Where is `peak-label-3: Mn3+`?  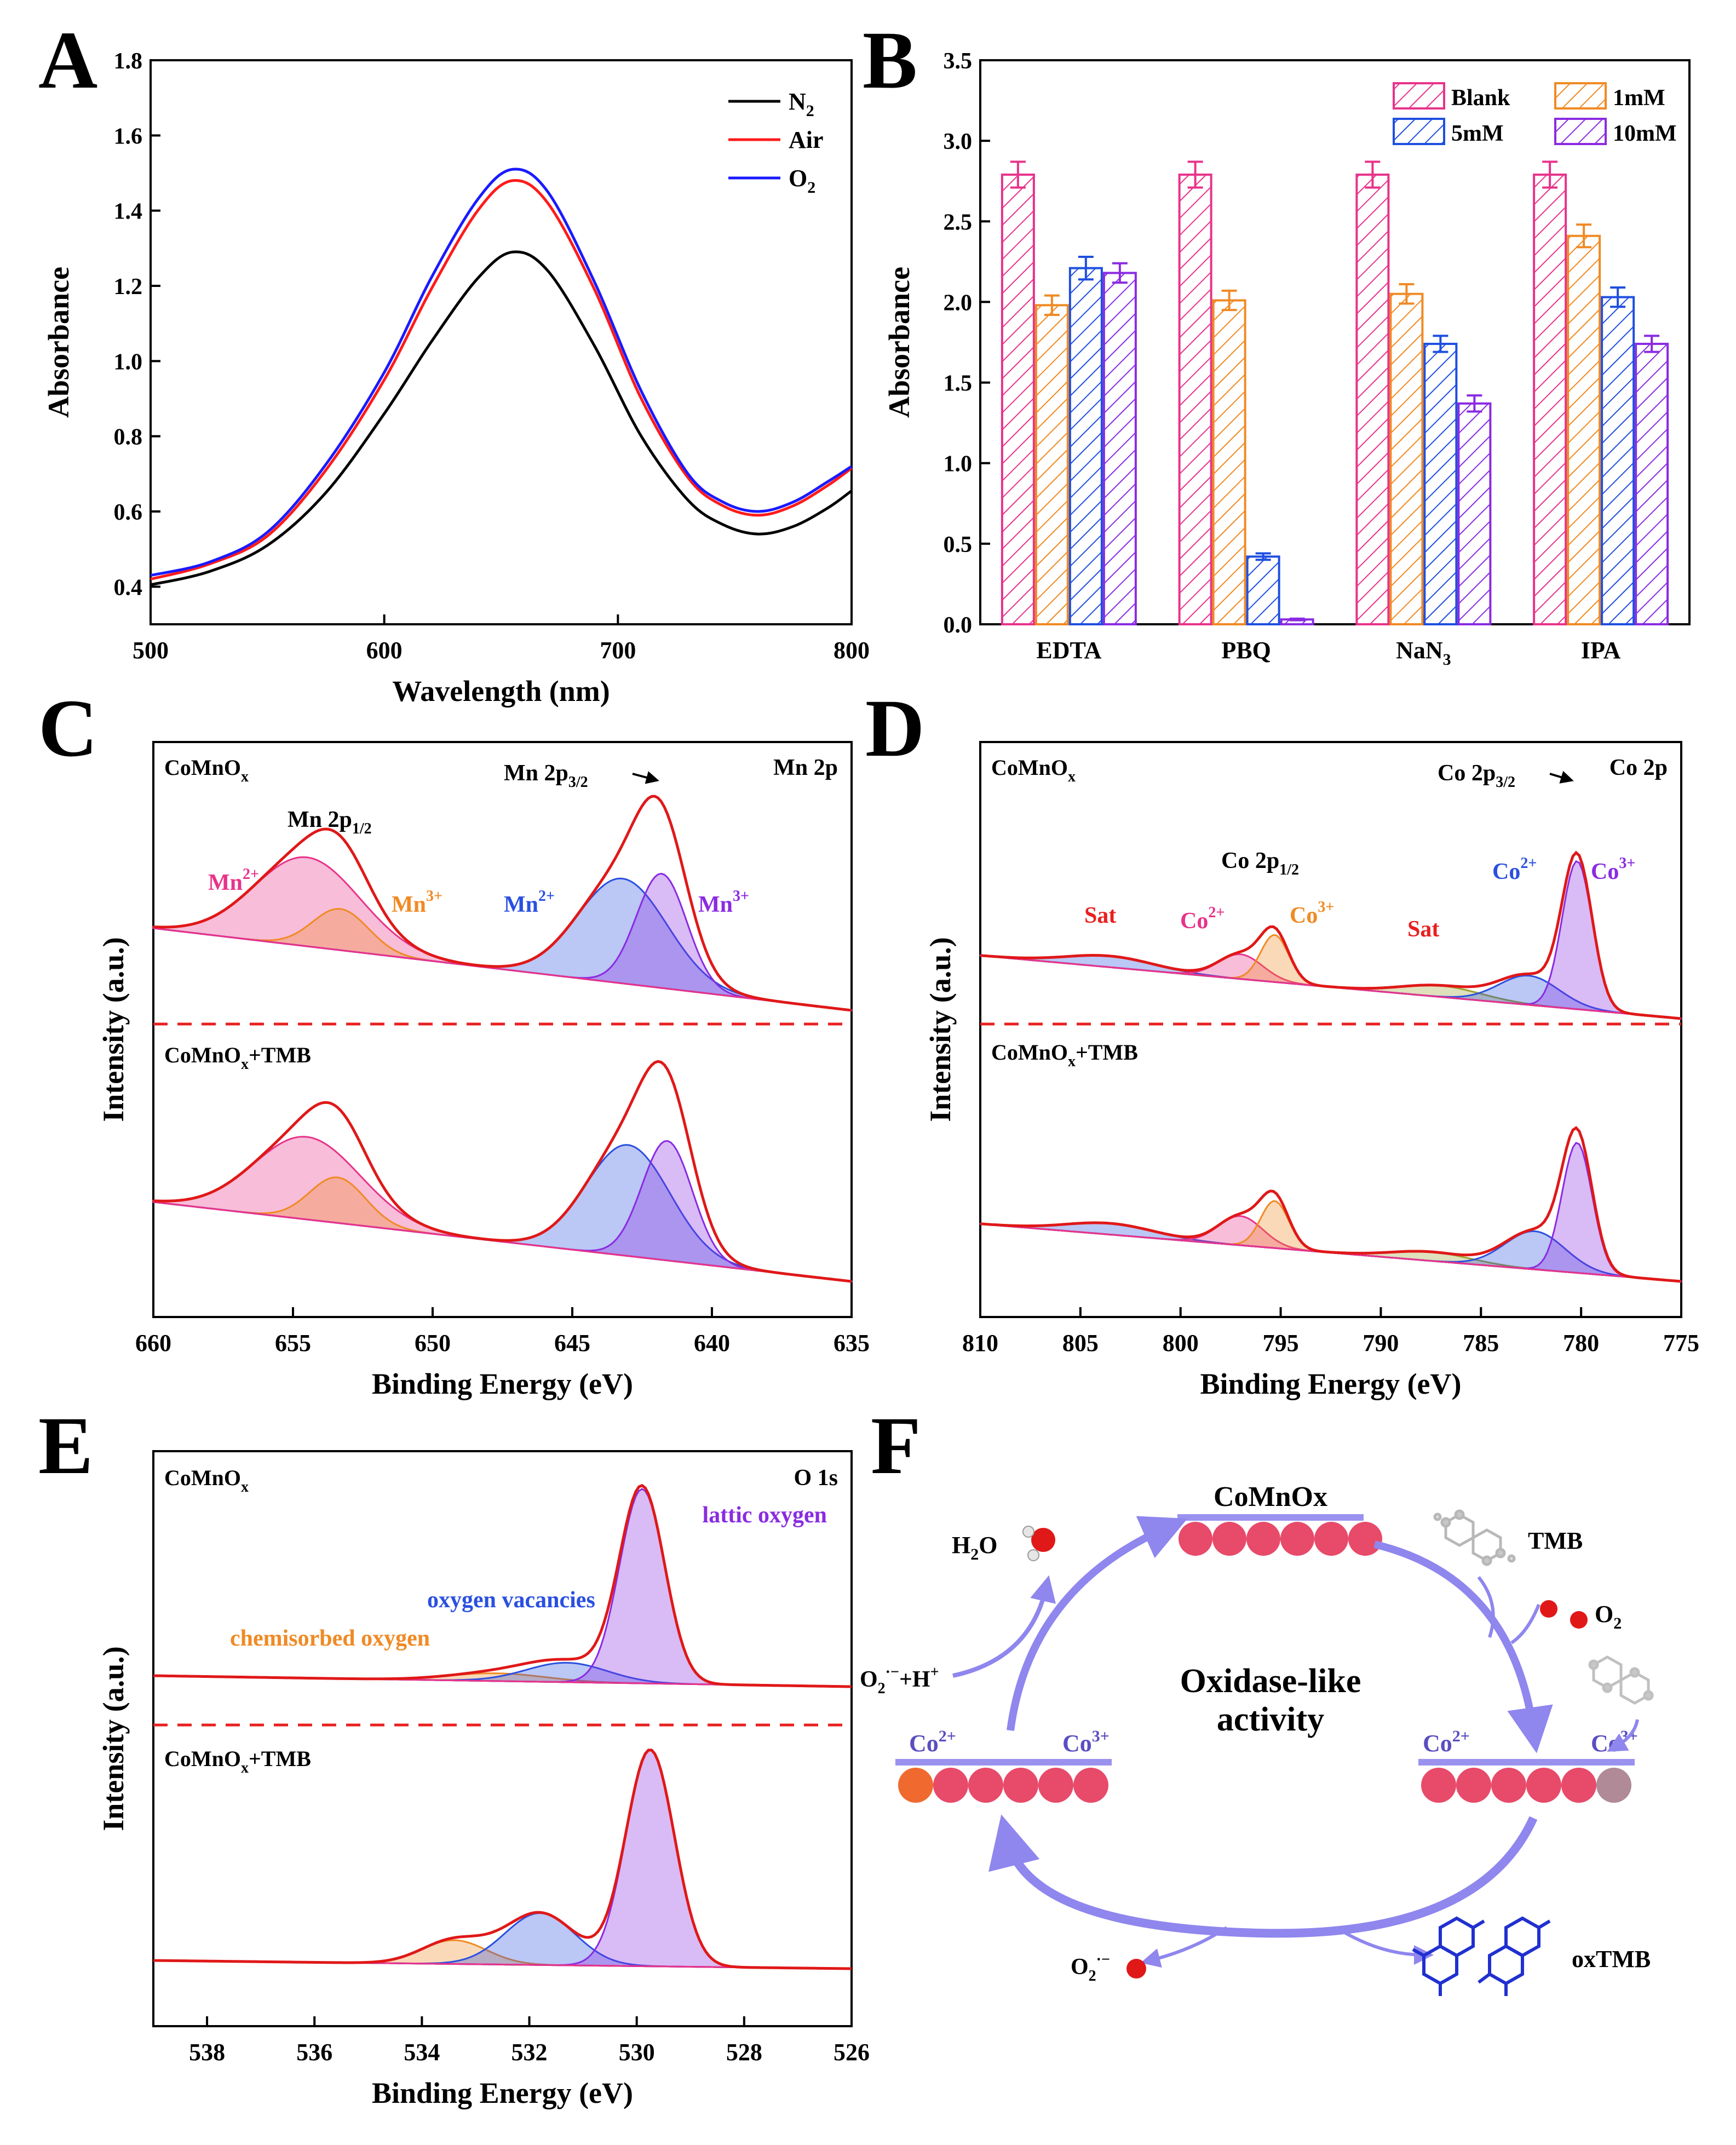
peak-label-3: Mn3+ is located at coordinates (417, 903).